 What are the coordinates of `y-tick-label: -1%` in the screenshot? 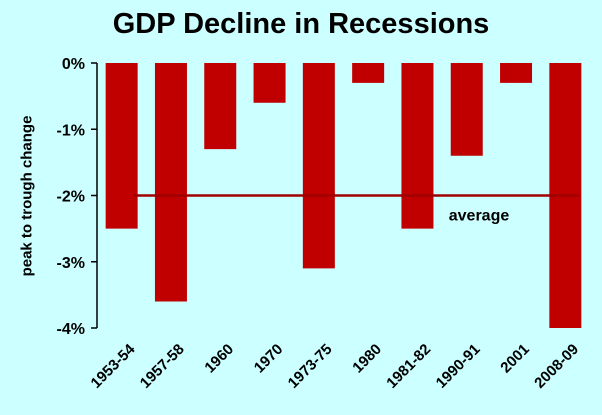 It's located at (71, 130).